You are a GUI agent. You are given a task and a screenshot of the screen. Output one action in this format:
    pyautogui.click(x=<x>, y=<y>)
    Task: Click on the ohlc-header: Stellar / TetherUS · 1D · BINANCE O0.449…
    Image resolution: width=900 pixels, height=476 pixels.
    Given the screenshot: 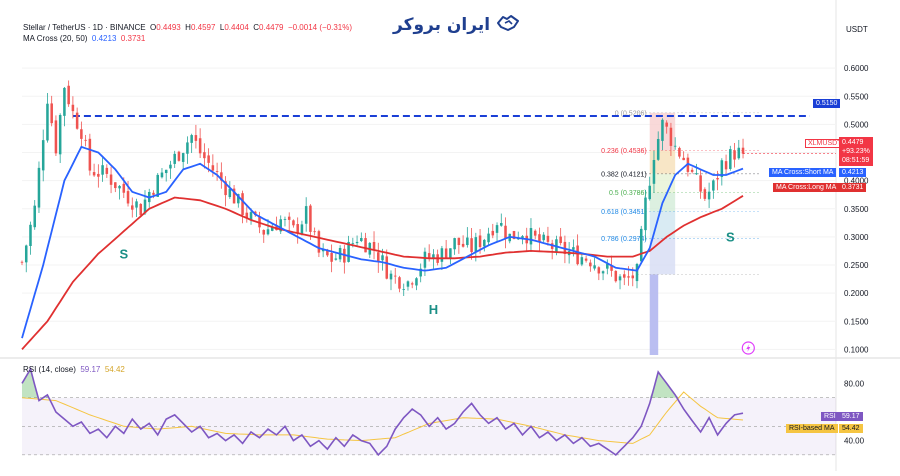 What is the action you would take?
    pyautogui.click(x=187, y=27)
    